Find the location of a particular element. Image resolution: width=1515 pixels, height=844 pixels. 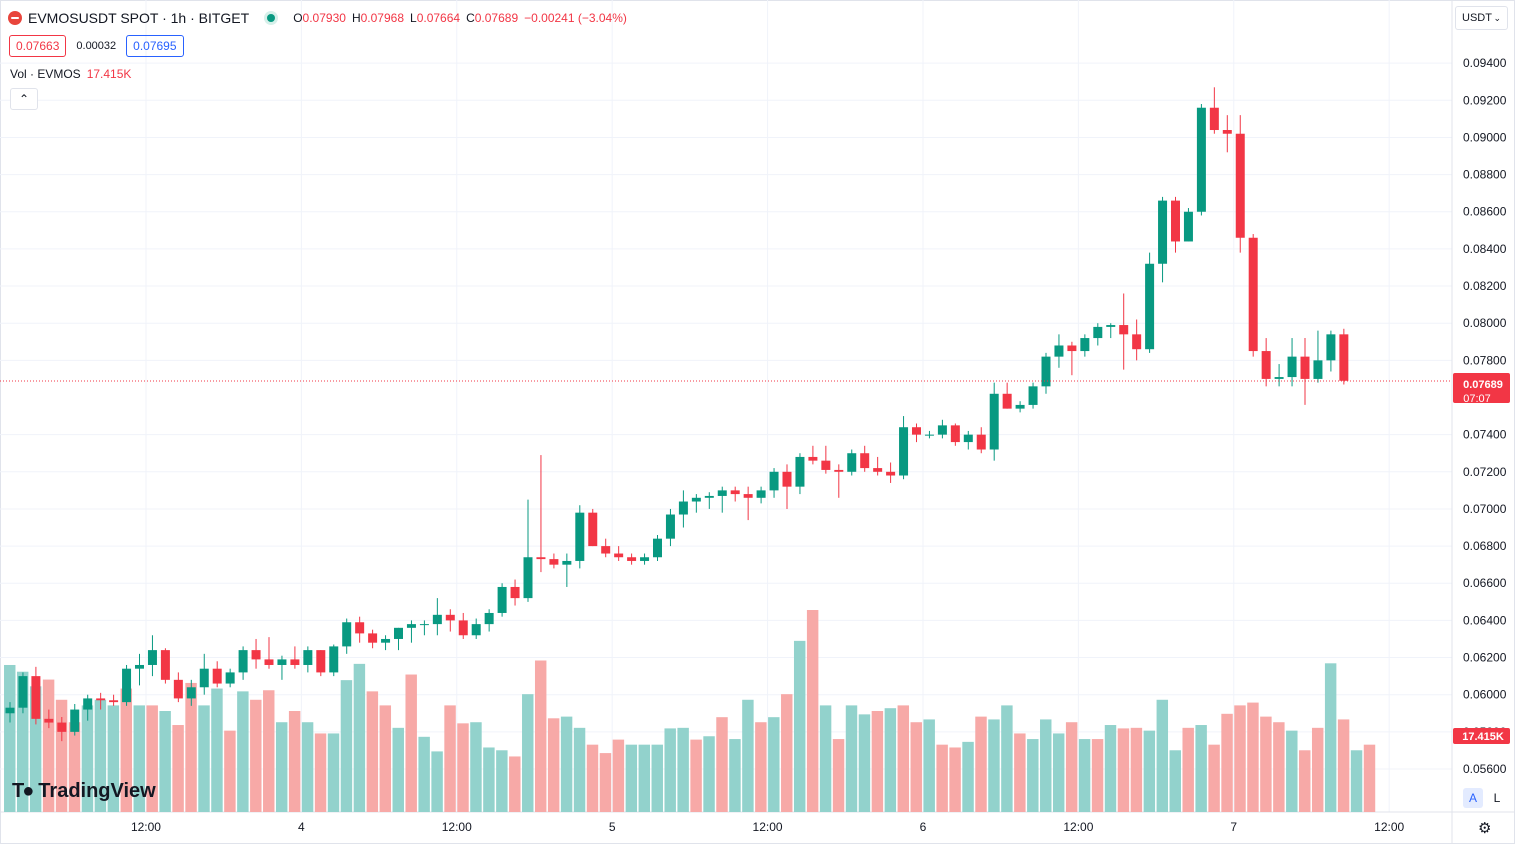

buy-price-button: 0.07695 is located at coordinates (155, 46).